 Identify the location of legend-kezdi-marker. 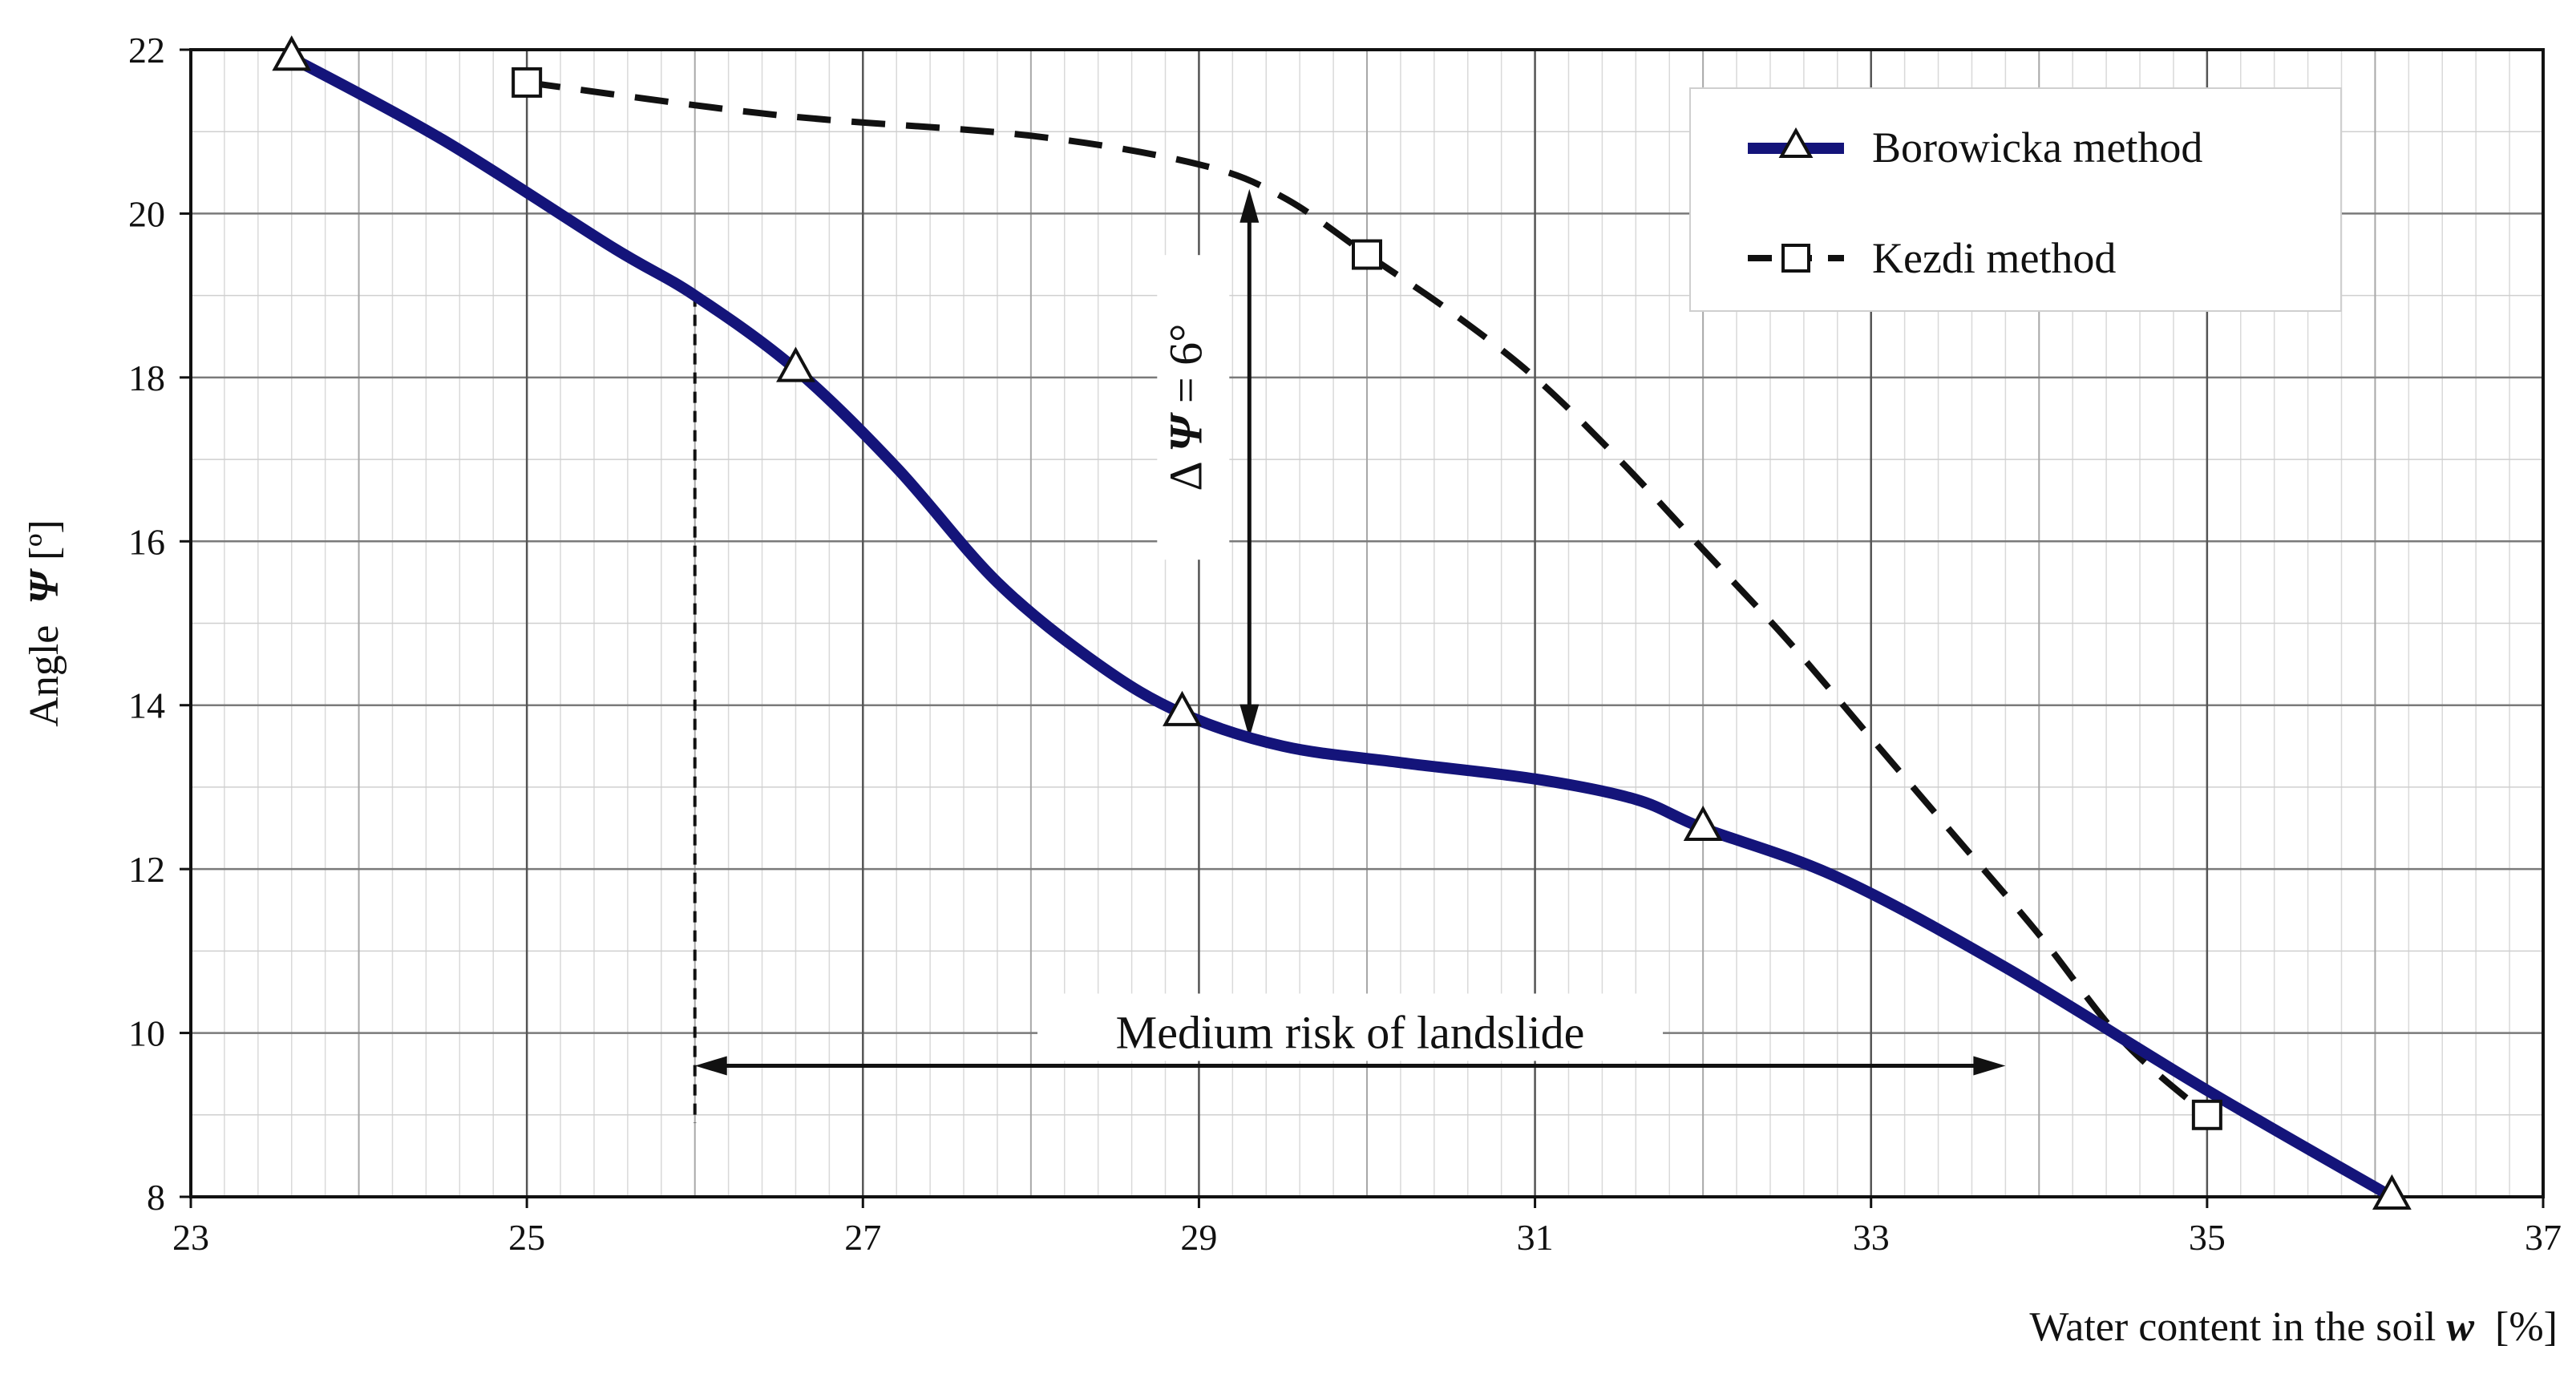
(1795, 258).